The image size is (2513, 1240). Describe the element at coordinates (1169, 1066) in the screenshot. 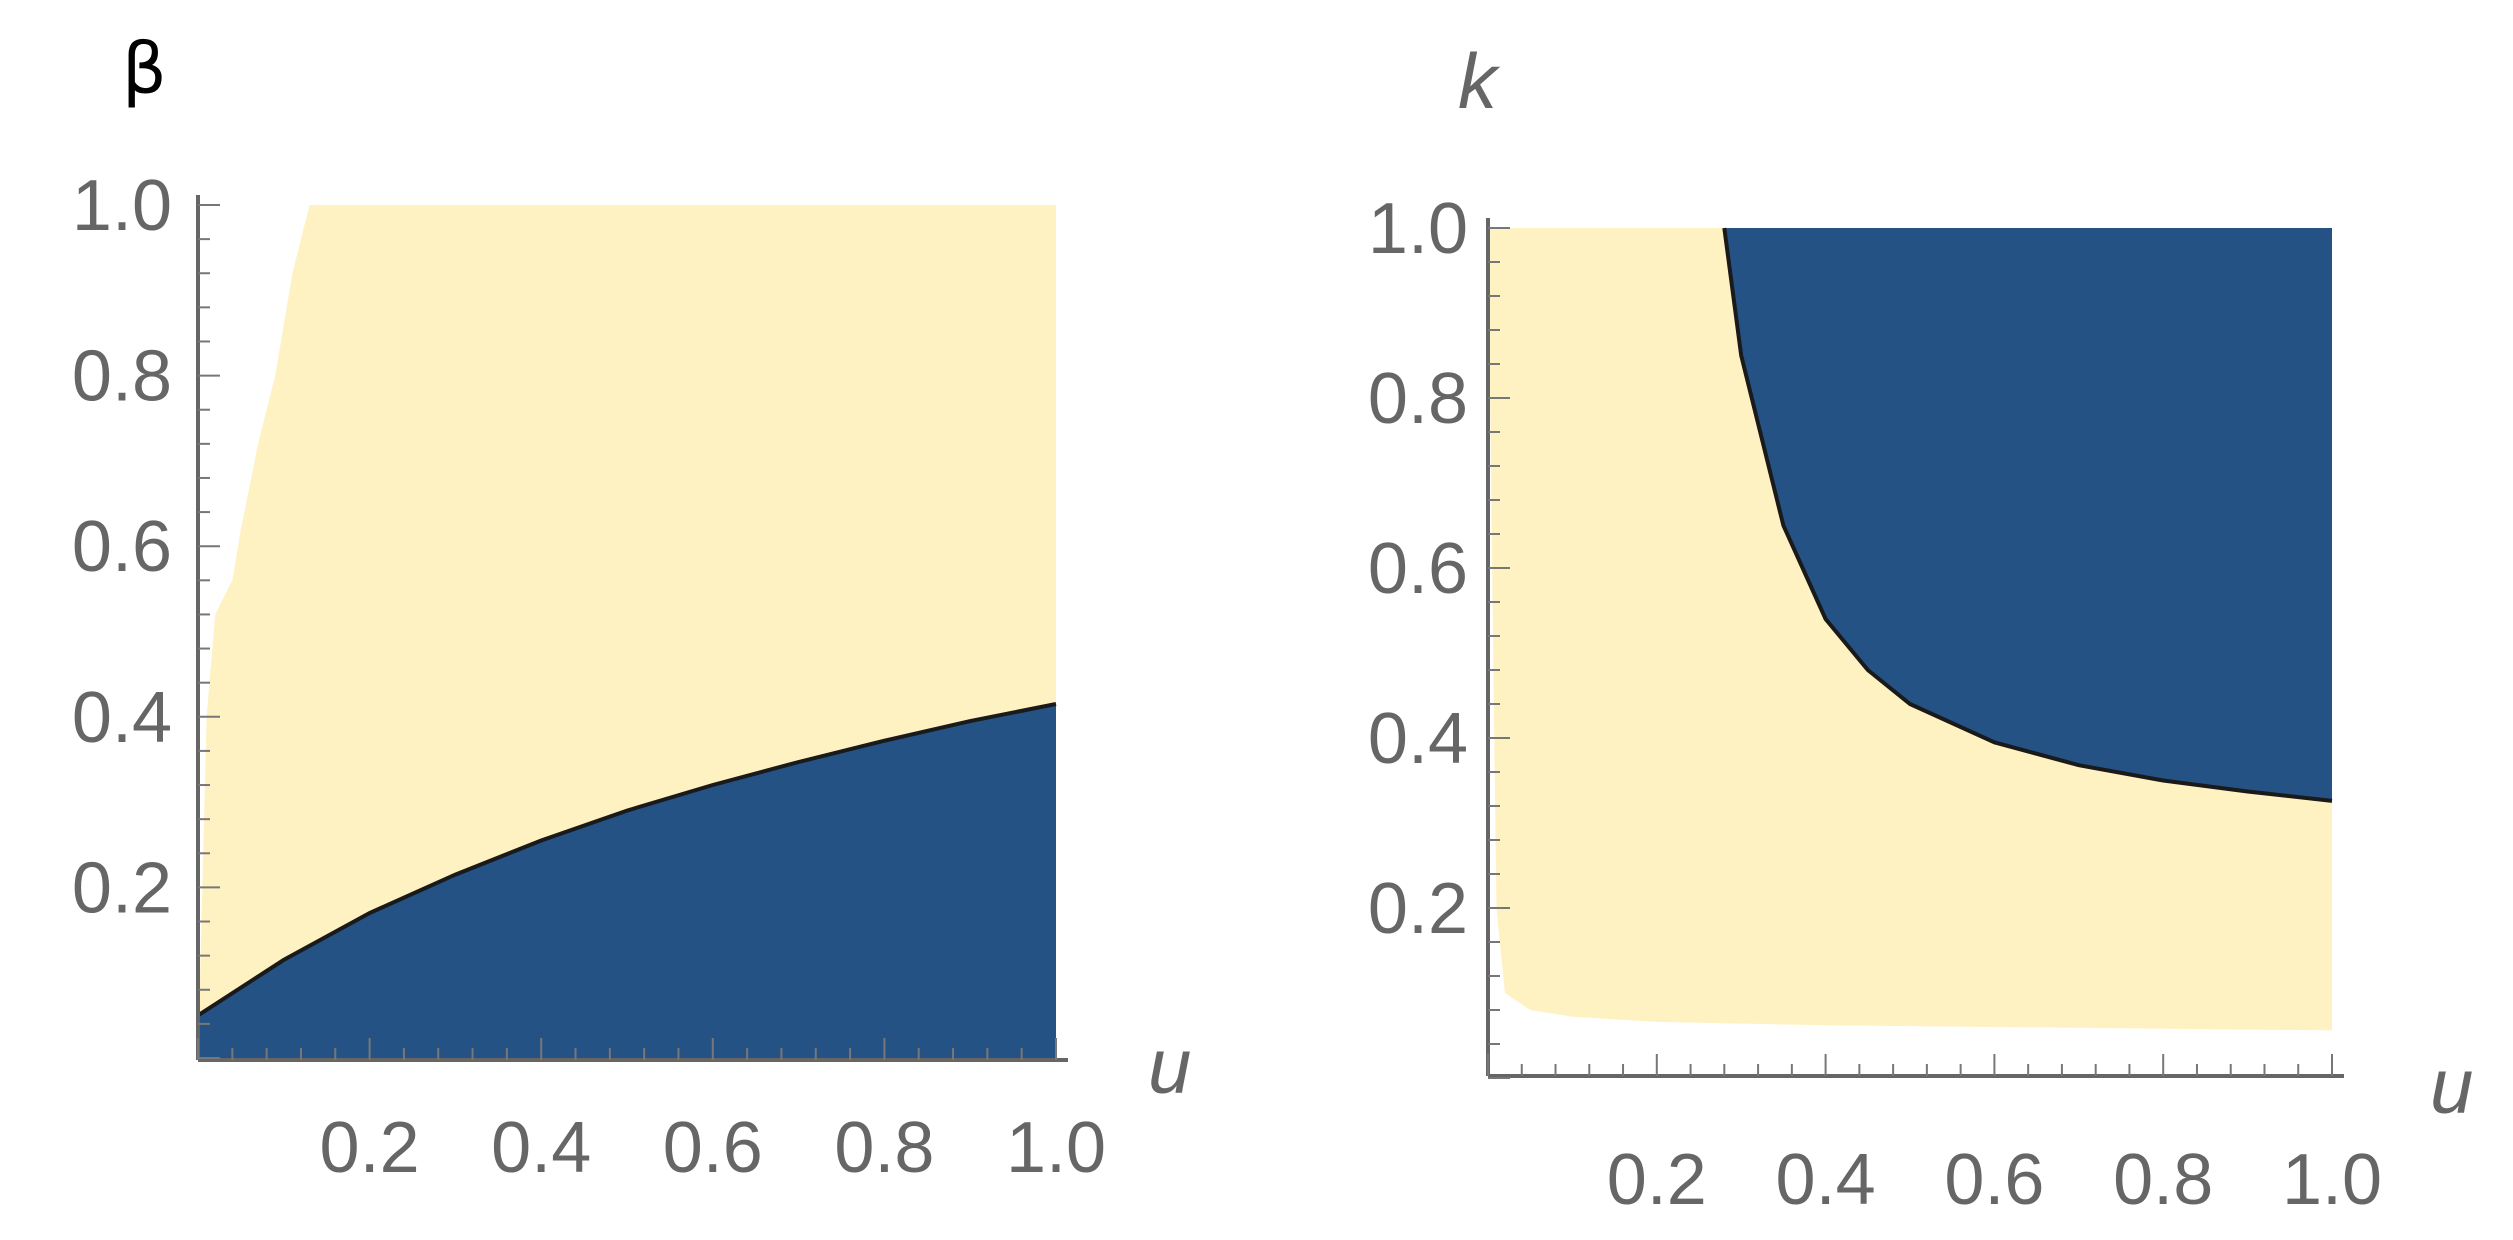

I see `left-x-axis-label: u` at that location.